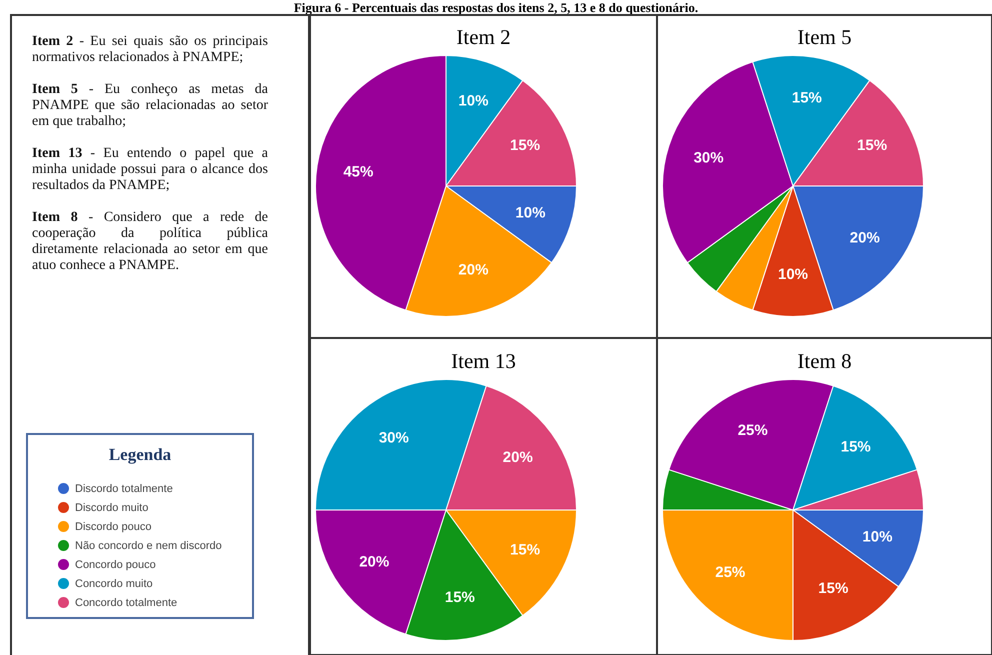 Image resolution: width=992 pixels, height=655 pixels. Describe the element at coordinates (113, 526) in the screenshot. I see `legend-label: Discordo pouco` at that location.